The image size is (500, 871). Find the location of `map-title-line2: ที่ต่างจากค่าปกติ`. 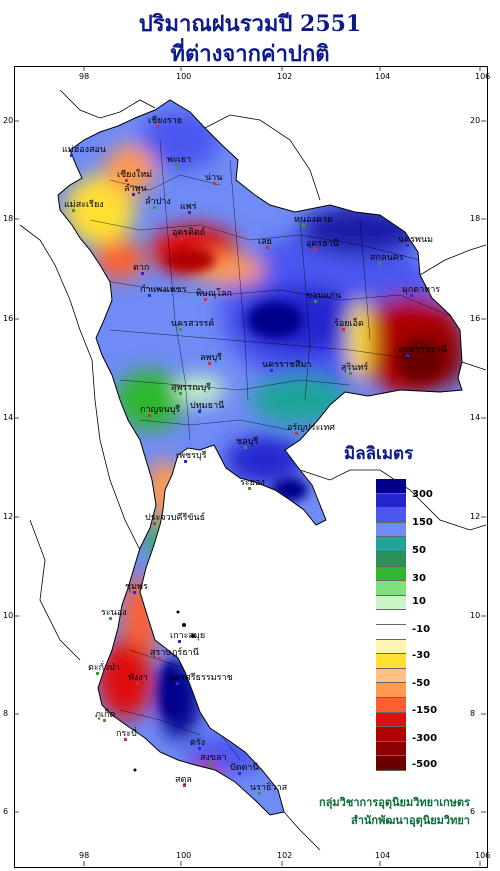

map-title-line2: ที่ต่างจากค่าปกติ is located at coordinates (250, 54).